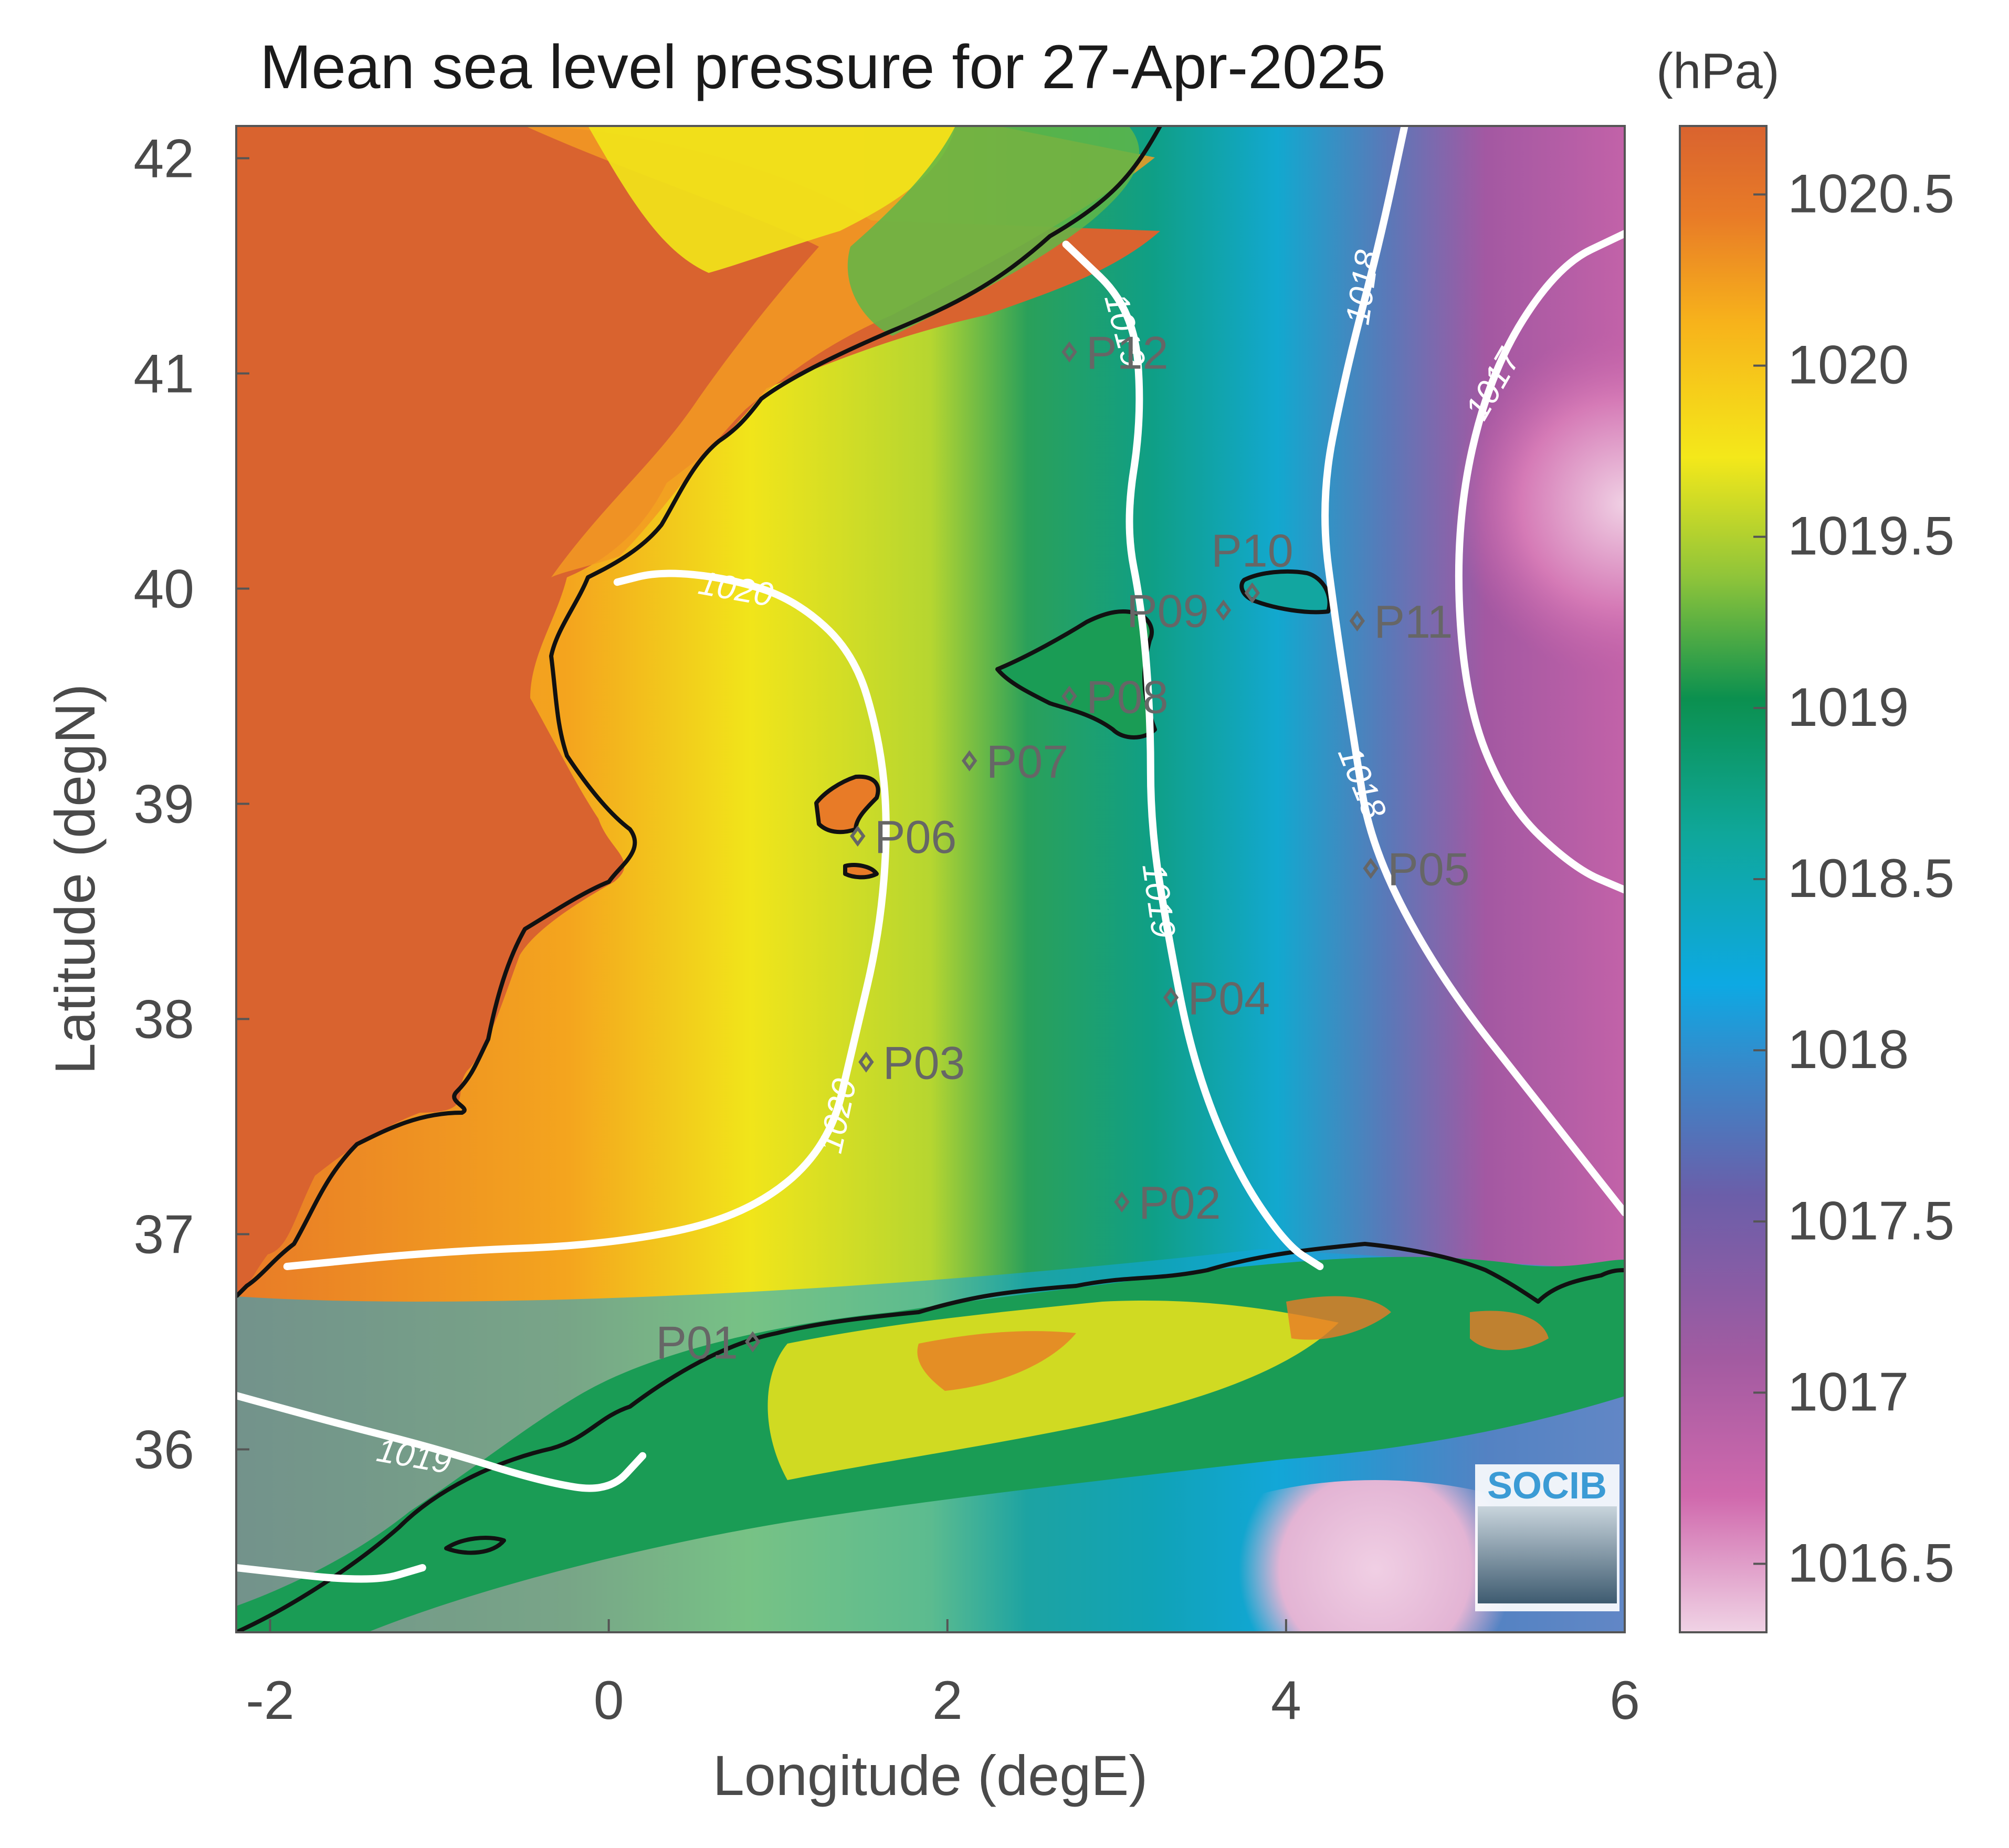  What do you see at coordinates (1233, 1343) in the screenshot?
I see `atlas-highland-orange` at bounding box center [1233, 1343].